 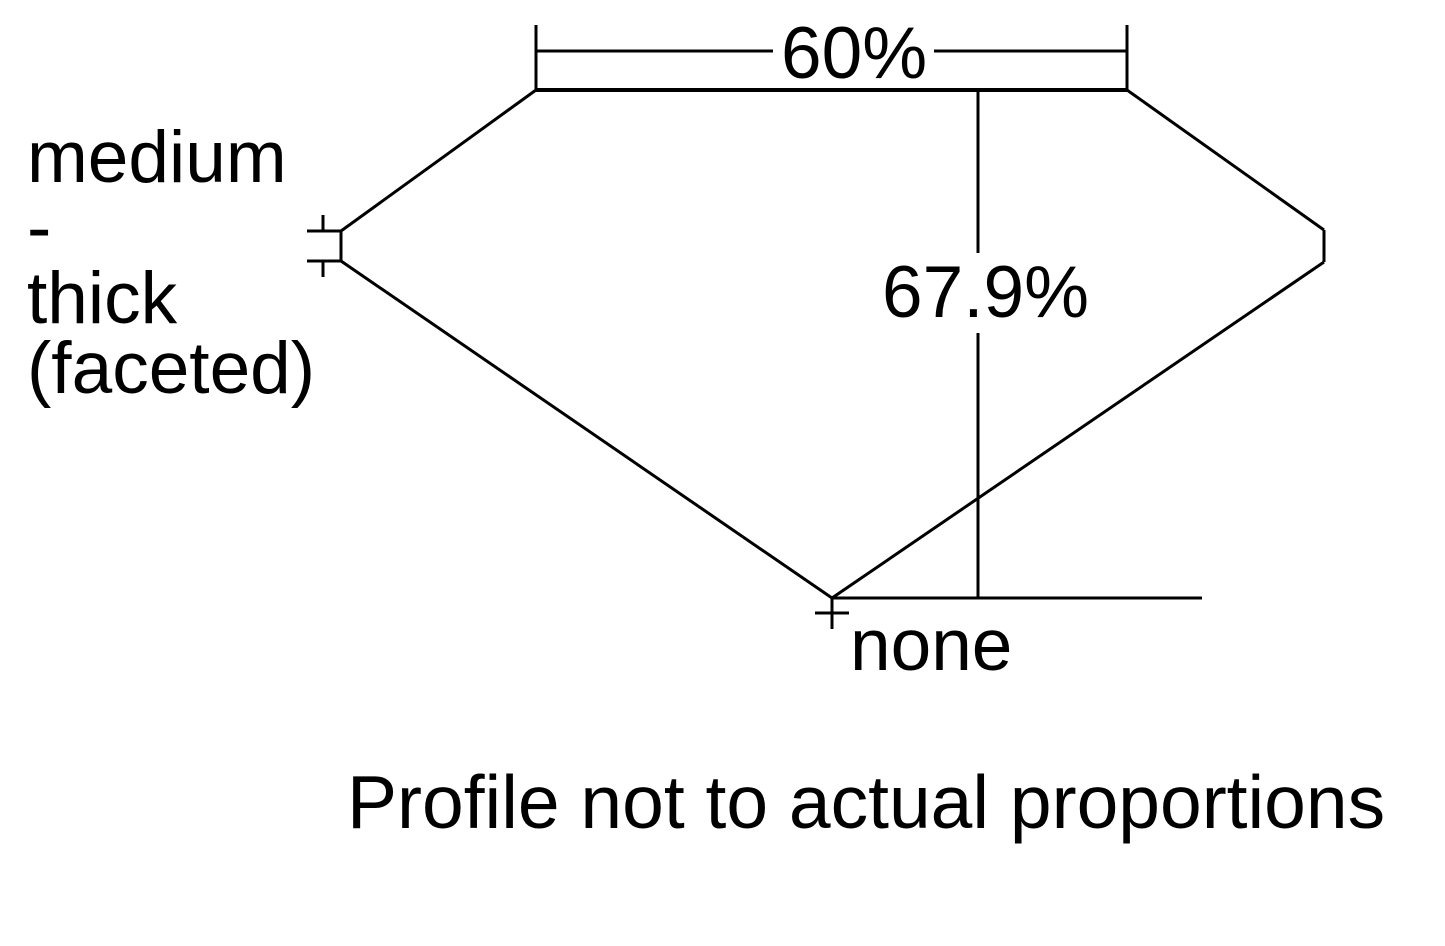 I want to click on girdle-thickness-label-line-2: -, so click(x=39, y=227).